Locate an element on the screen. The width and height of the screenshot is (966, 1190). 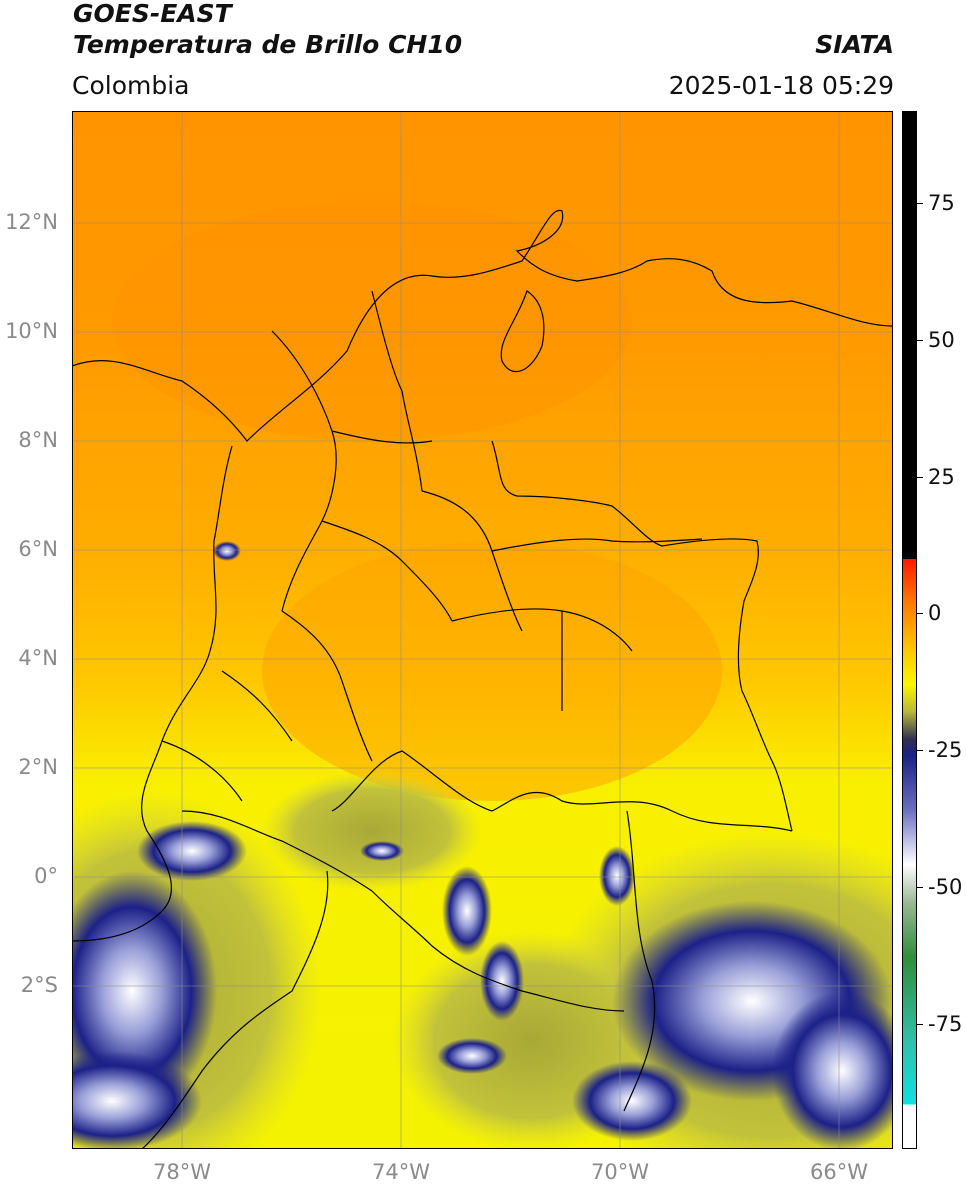
lat-label-0: 0° is located at coordinates (46, 876).